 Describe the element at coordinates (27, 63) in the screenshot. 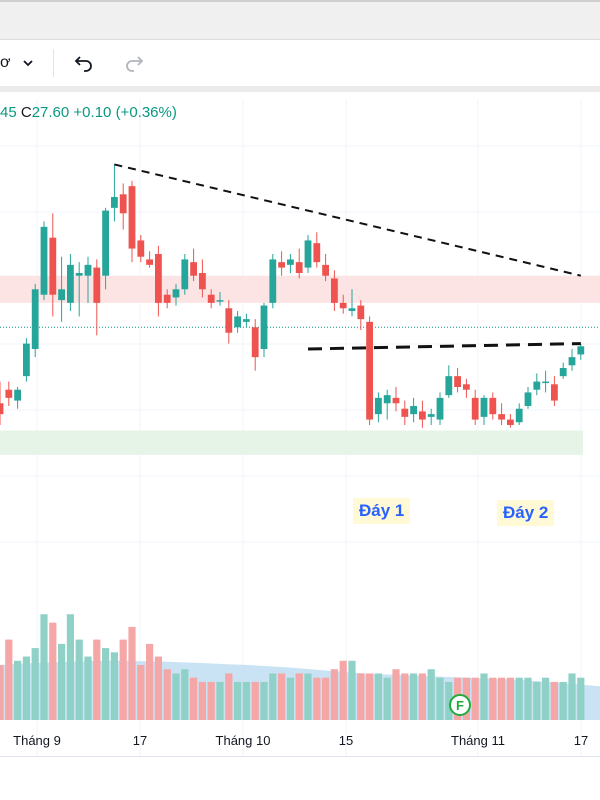

I see `chevron-down-icon` at that location.